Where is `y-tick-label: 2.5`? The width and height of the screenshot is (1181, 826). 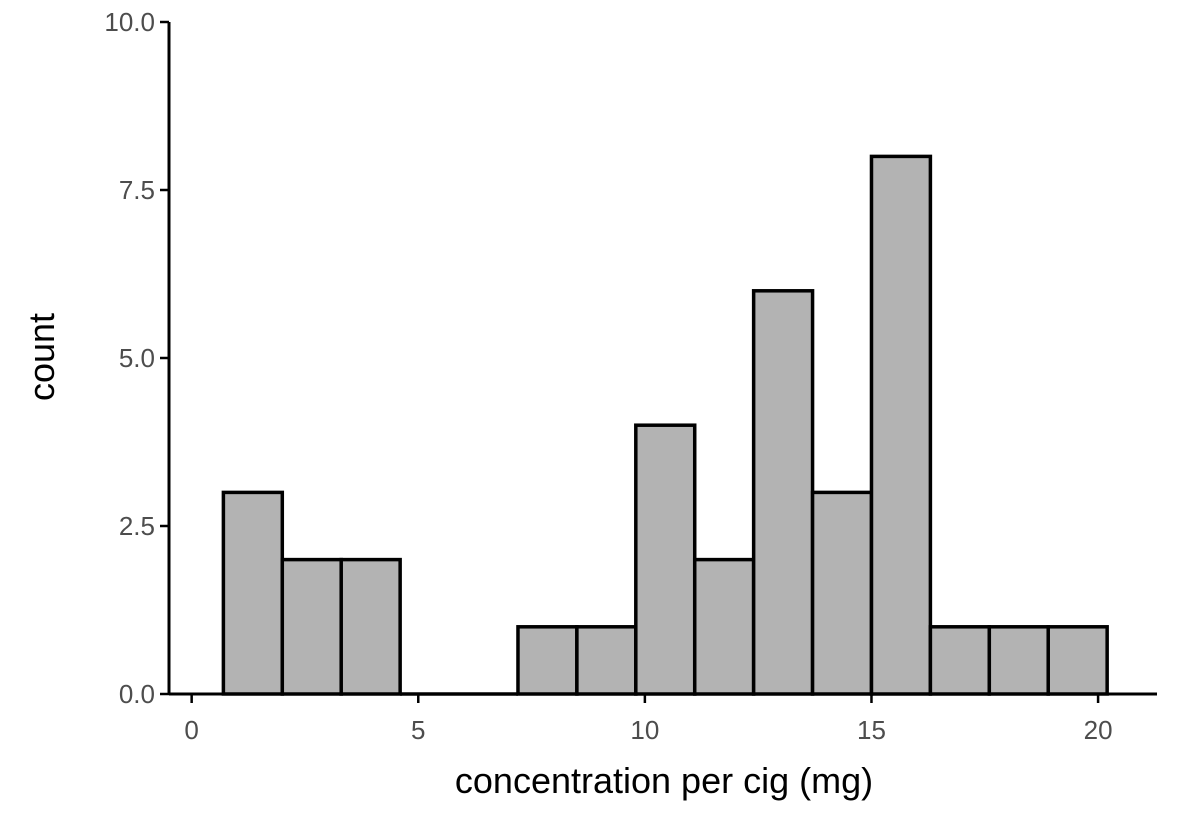
y-tick-label: 2.5 is located at coordinates (137, 526).